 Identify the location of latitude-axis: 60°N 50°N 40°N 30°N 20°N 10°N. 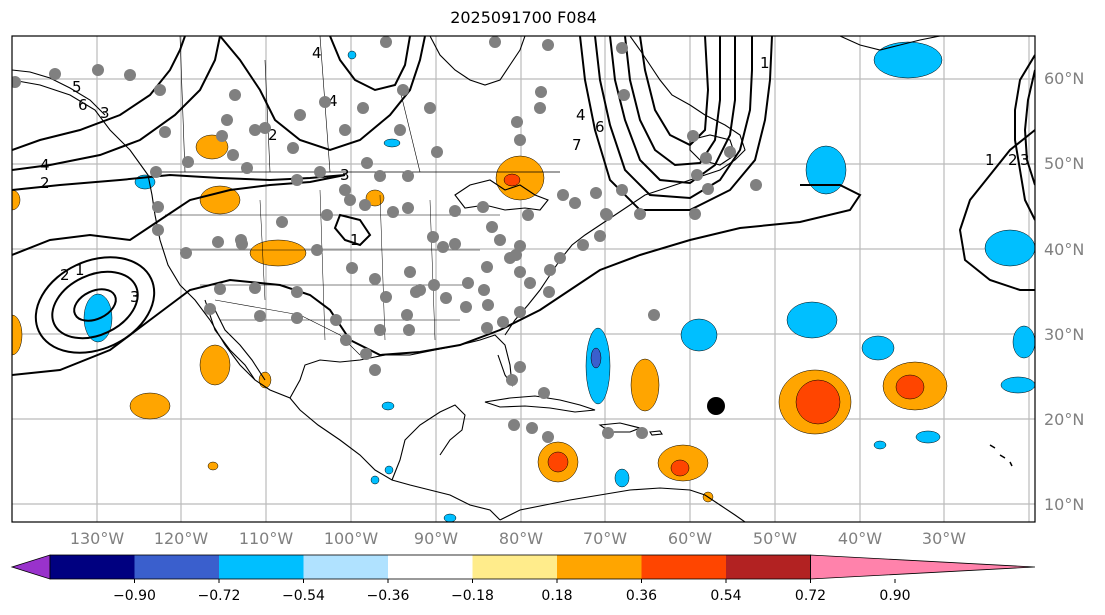
(1064, 291).